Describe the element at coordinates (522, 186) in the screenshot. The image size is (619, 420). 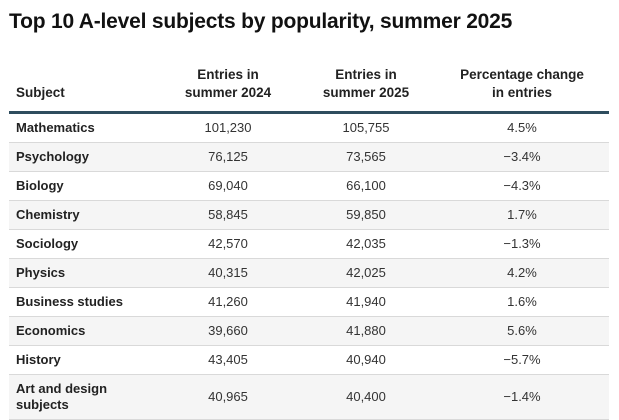
I see `change-cell: −4.3%` at that location.